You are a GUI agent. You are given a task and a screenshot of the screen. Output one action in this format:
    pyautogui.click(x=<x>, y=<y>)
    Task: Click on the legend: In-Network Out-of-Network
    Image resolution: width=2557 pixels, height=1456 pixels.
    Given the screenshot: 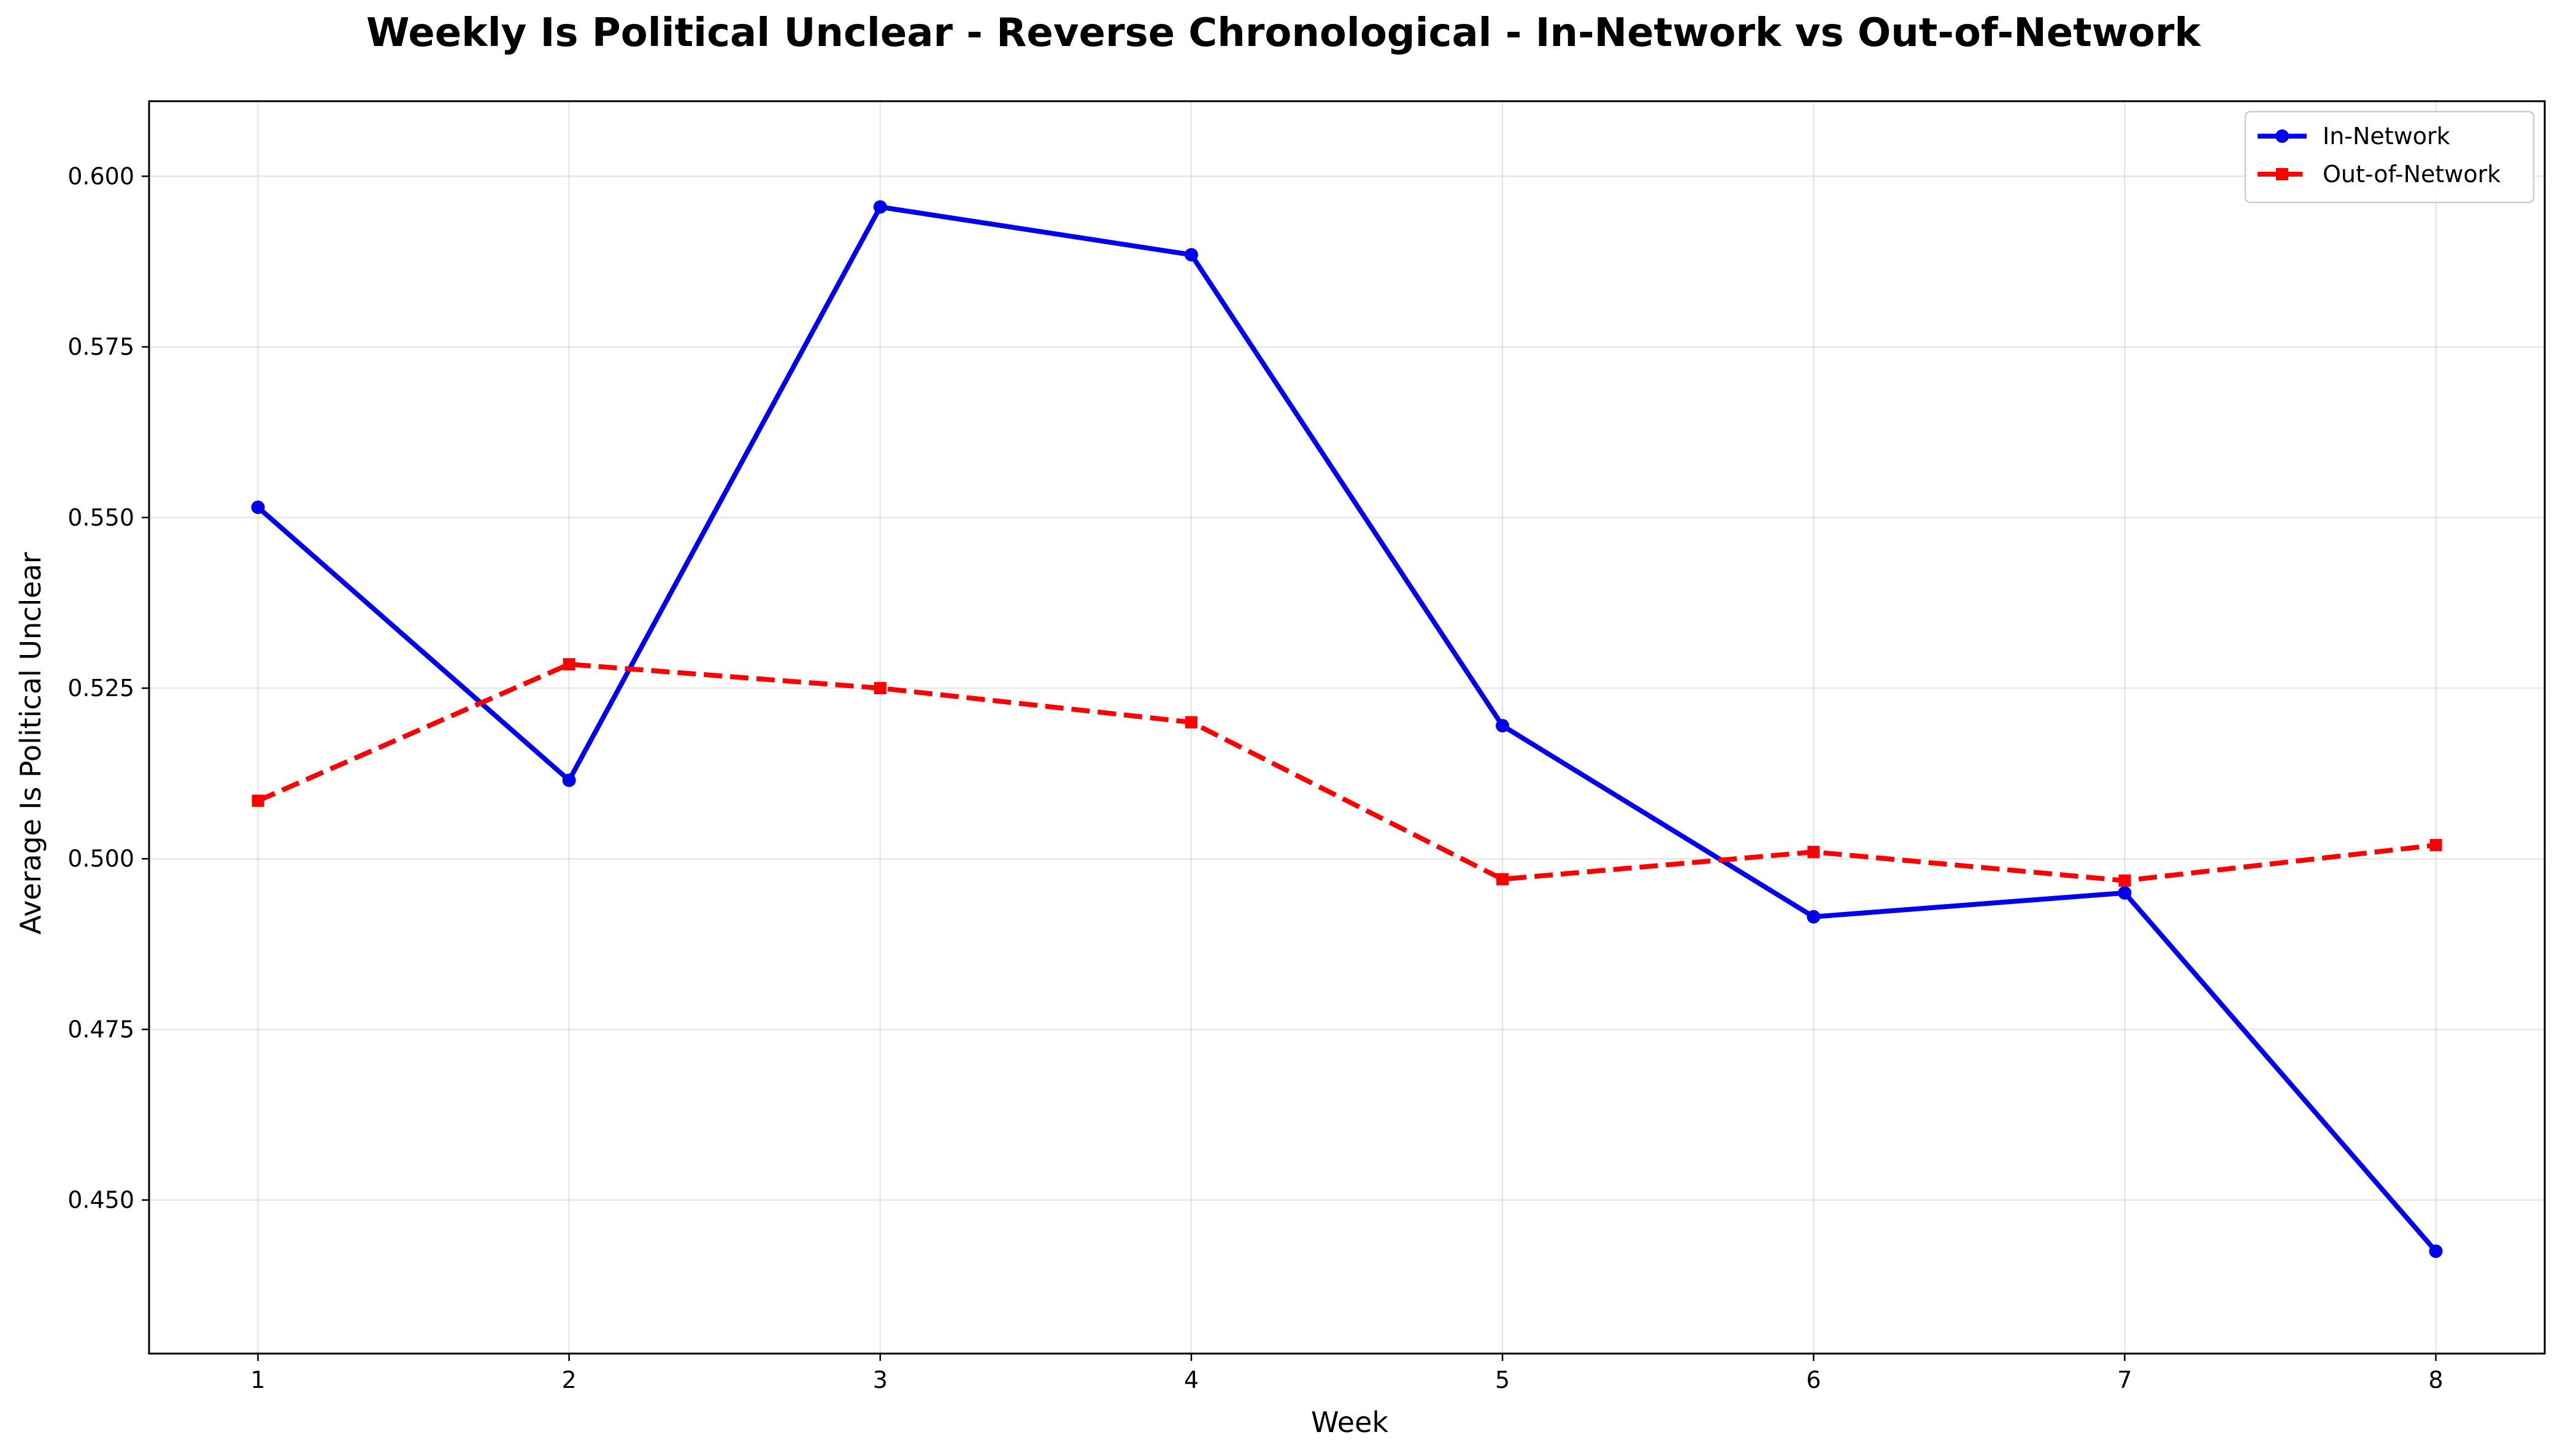 What is the action you would take?
    pyautogui.click(x=2389, y=157)
    